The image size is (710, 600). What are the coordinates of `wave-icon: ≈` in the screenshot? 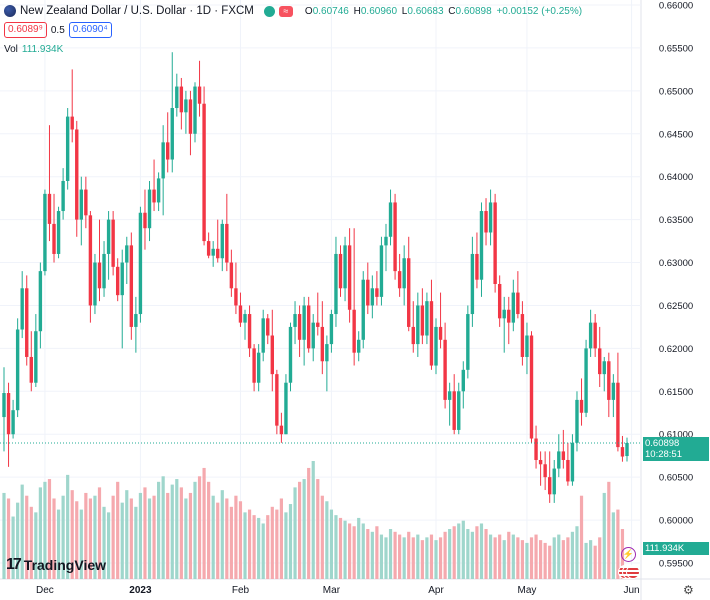 It's located at (285, 11).